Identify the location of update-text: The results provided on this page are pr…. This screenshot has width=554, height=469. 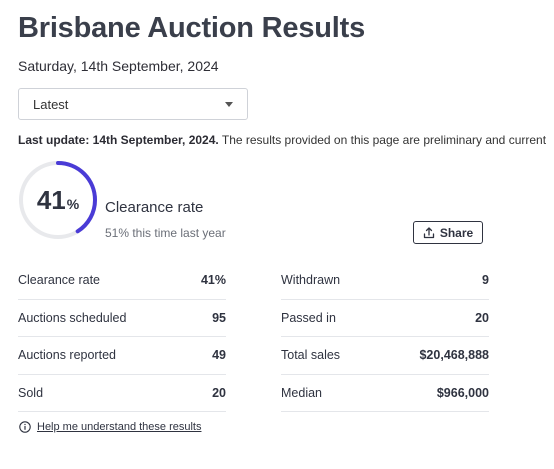
(382, 140).